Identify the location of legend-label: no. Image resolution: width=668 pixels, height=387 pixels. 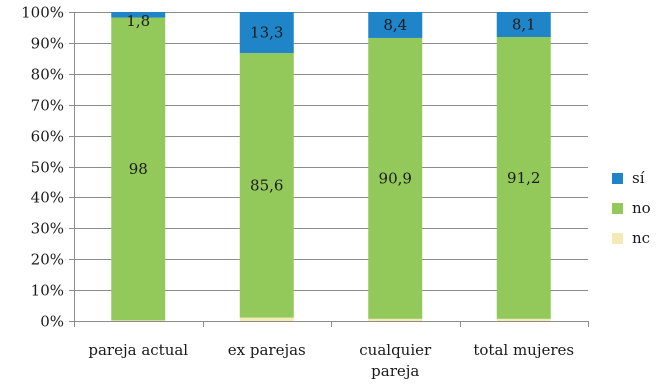
(641, 208).